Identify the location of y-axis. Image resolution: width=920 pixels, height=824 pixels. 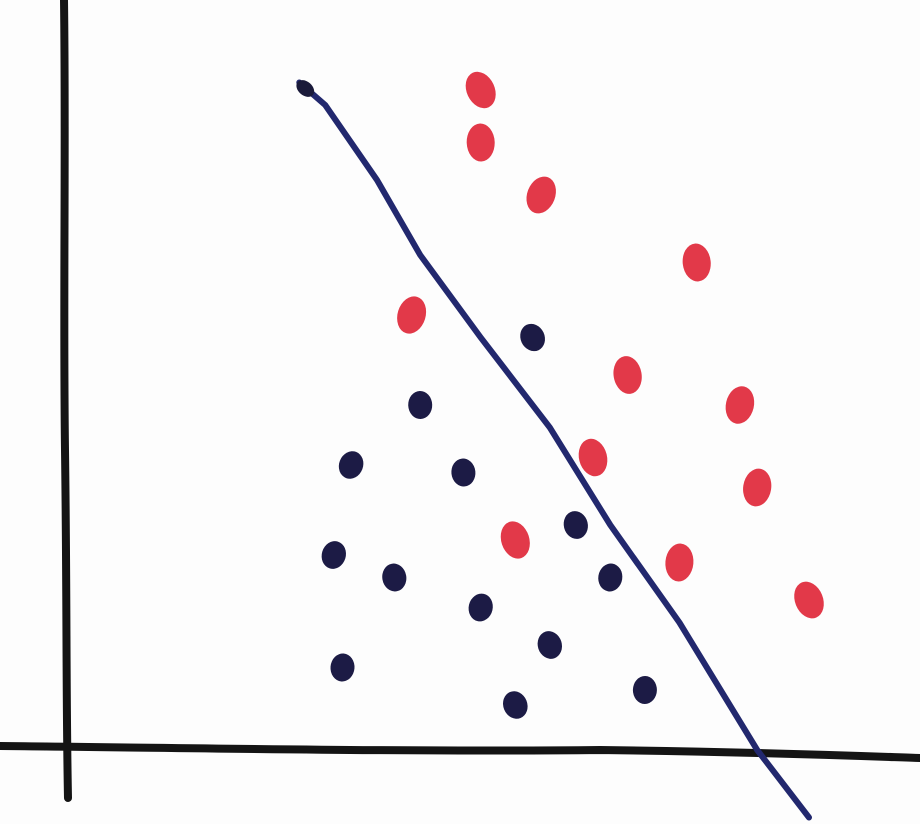
(66, 401).